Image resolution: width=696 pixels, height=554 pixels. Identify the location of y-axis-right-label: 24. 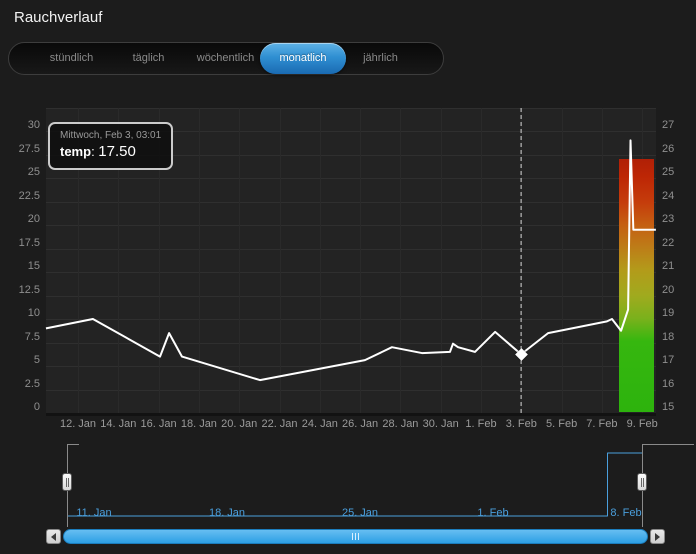
(668, 195).